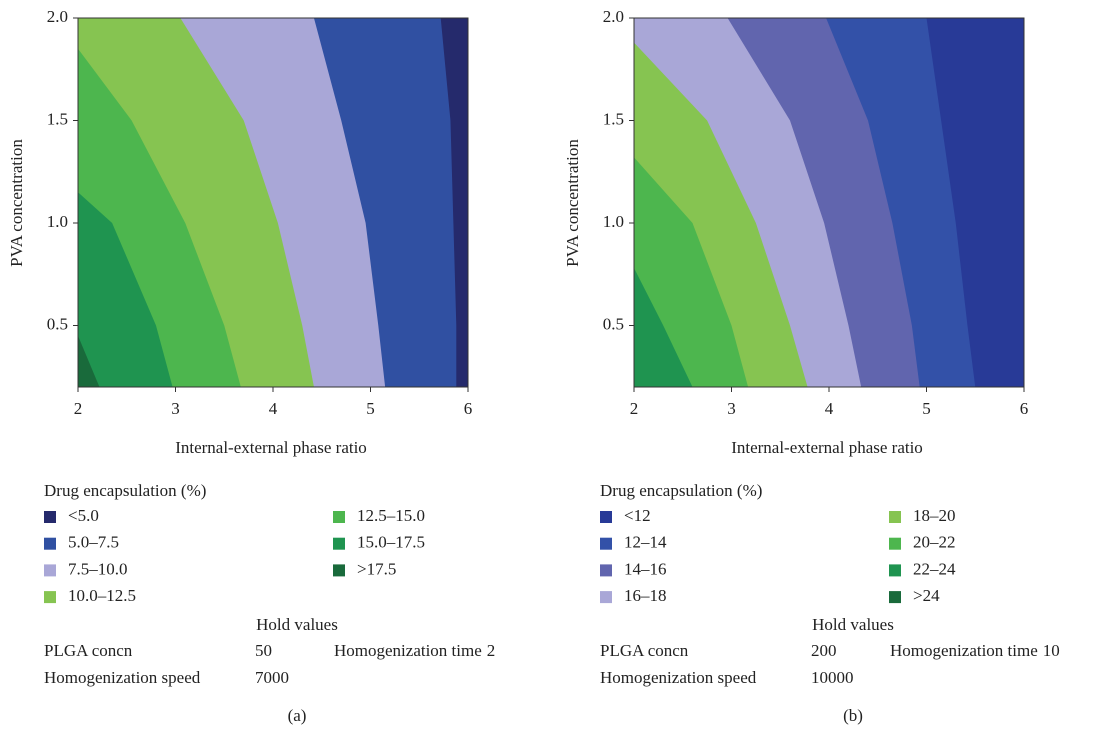  Describe the element at coordinates (934, 568) in the screenshot. I see `legend-label: 22–24` at that location.